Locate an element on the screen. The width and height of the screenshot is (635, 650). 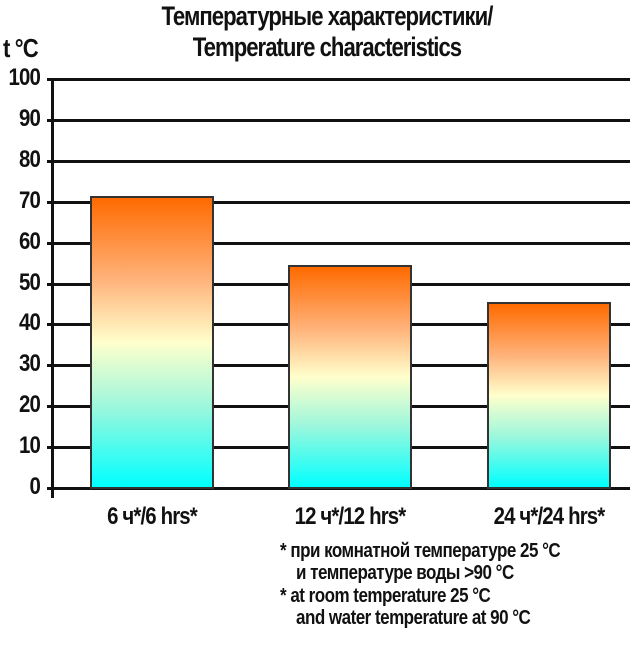
y-tick-label-70: 70 is located at coordinates (30, 200).